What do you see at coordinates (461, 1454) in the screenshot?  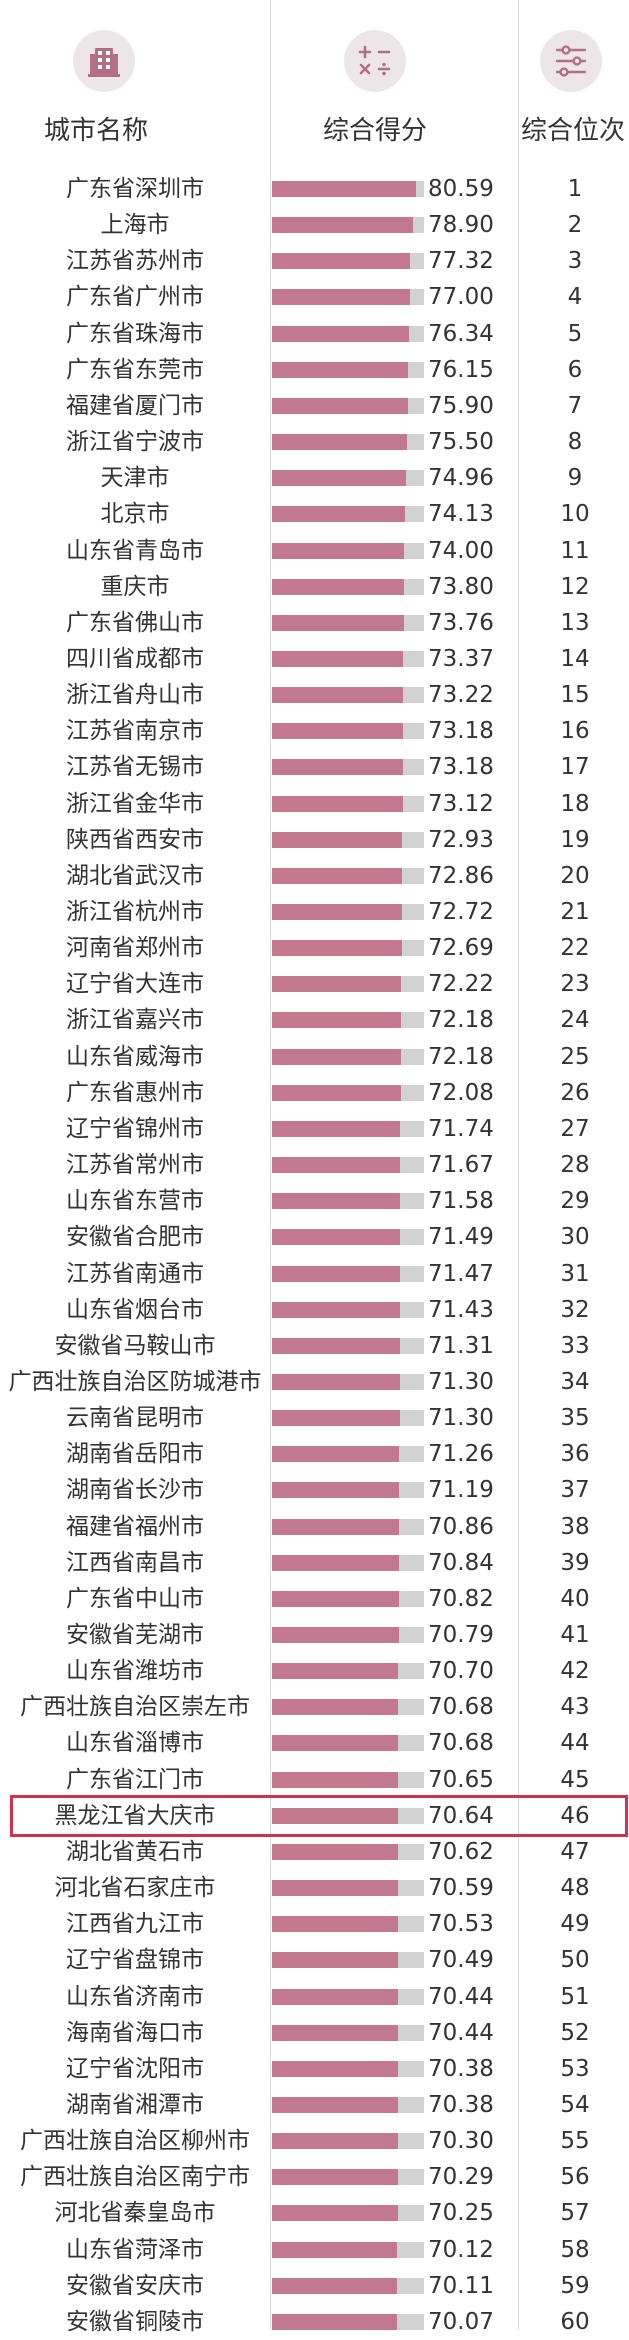 I see `score-value: 71.26` at bounding box center [461, 1454].